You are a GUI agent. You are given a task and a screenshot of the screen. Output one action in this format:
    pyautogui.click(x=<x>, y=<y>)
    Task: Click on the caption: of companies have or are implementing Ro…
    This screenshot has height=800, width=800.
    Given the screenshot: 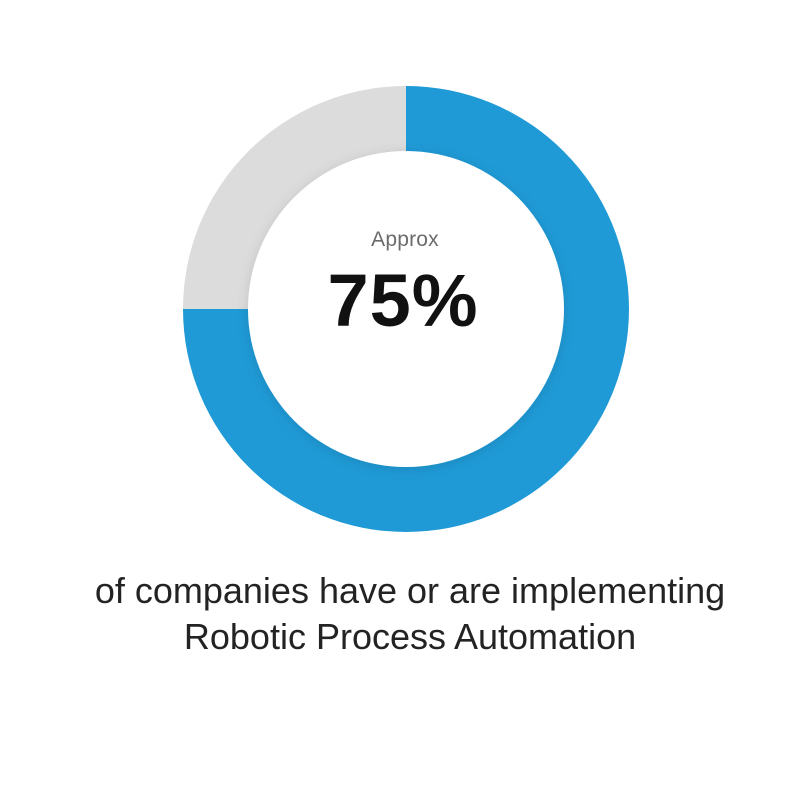 What is the action you would take?
    pyautogui.click(x=410, y=613)
    